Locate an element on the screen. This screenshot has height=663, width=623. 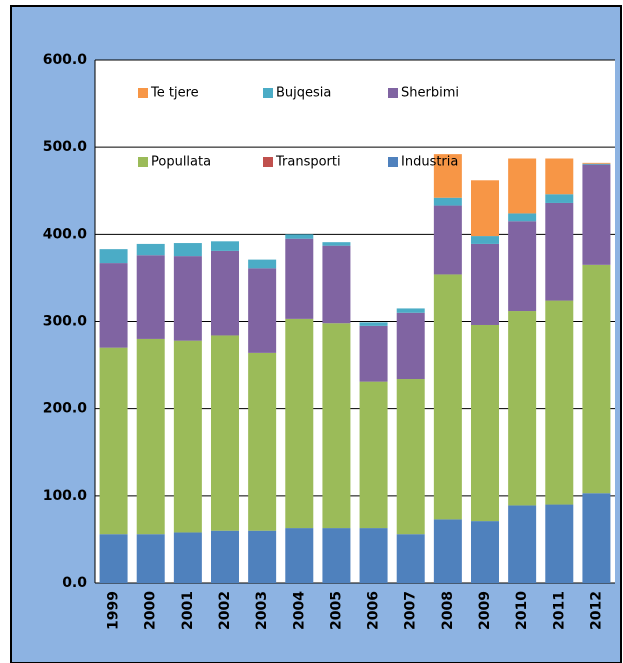
y-tick-label: 300.0 is located at coordinates (65, 322).